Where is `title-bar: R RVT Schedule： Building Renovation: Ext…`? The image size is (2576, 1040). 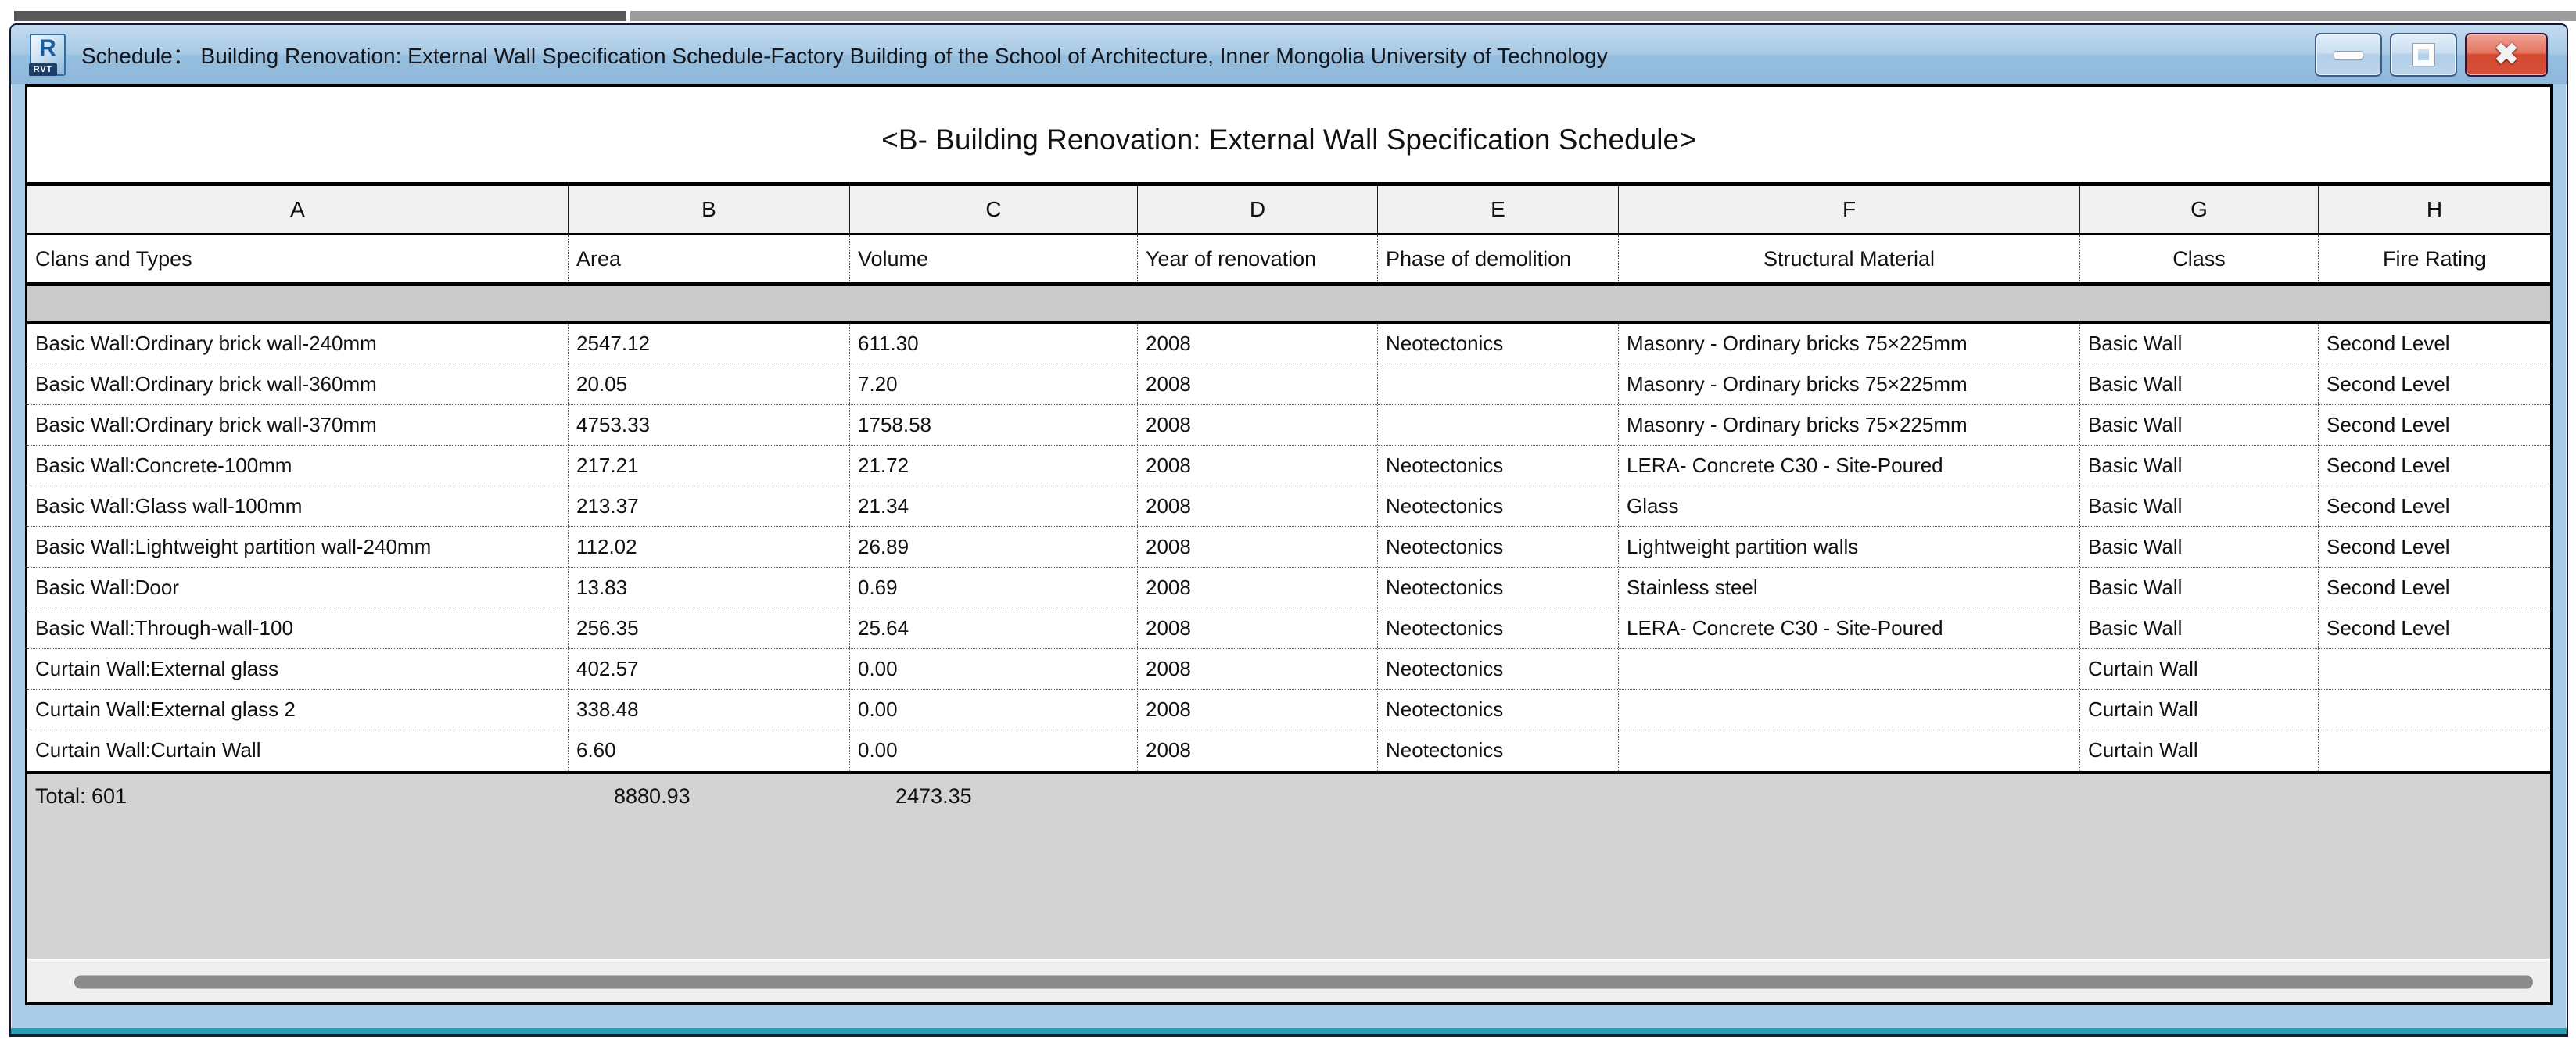 title-bar: R RVT Schedule： Building Renovation: Ext… is located at coordinates (1289, 54).